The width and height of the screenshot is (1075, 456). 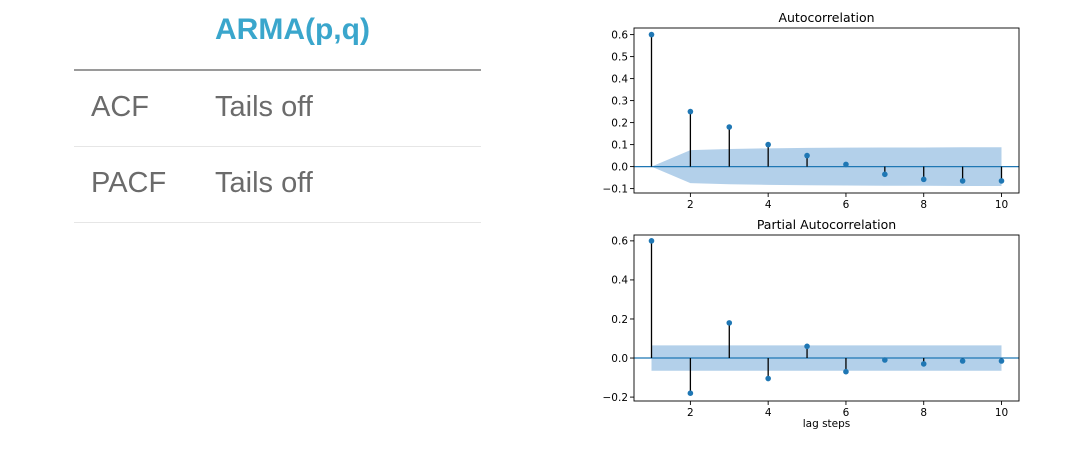 I want to click on acf-x-tick-label: 6, so click(x=846, y=205).